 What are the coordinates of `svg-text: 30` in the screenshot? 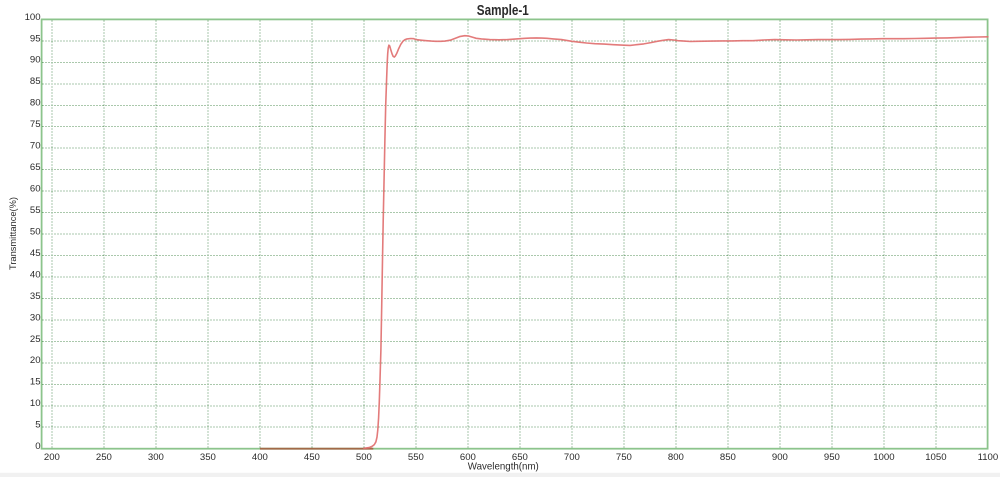 It's located at (35, 317).